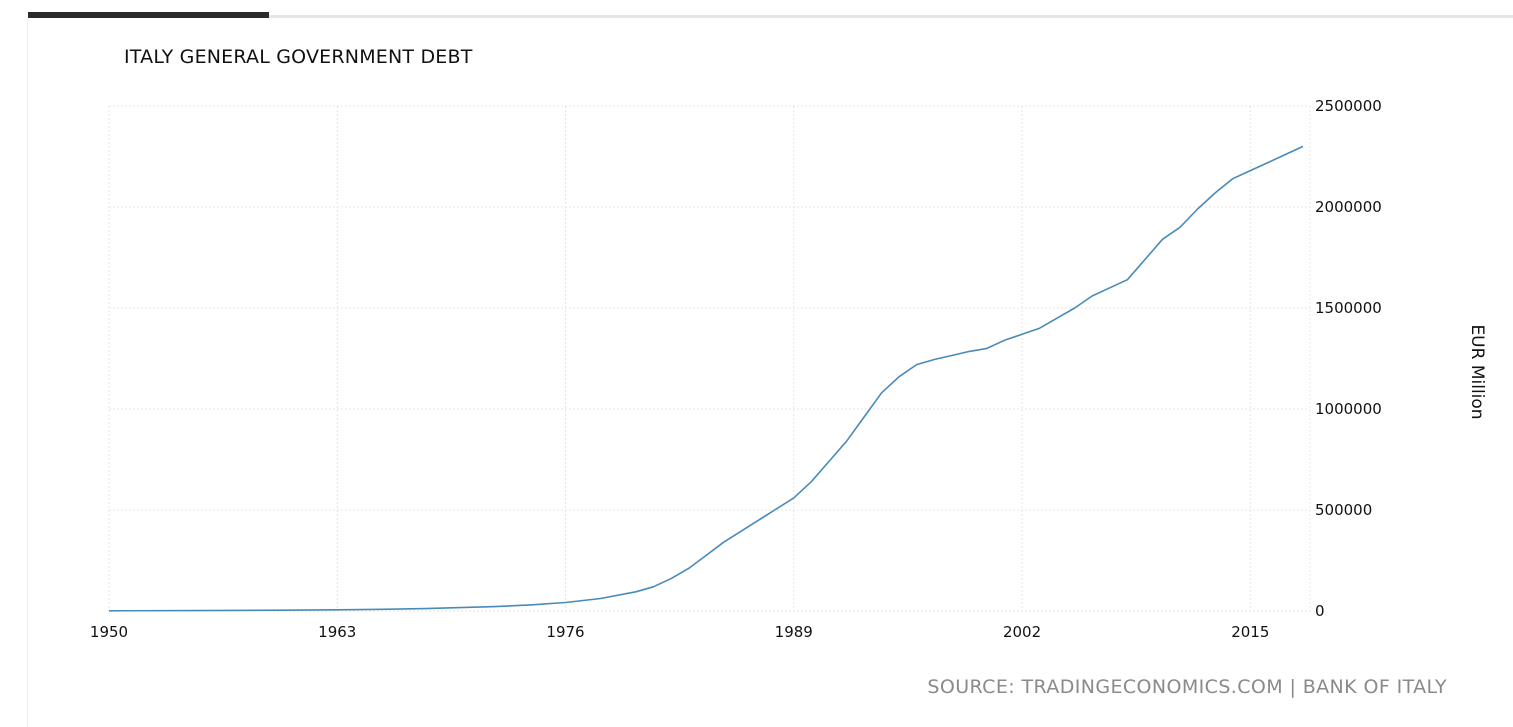  What do you see at coordinates (794, 632) in the screenshot?
I see `x-tick-label: 1989` at bounding box center [794, 632].